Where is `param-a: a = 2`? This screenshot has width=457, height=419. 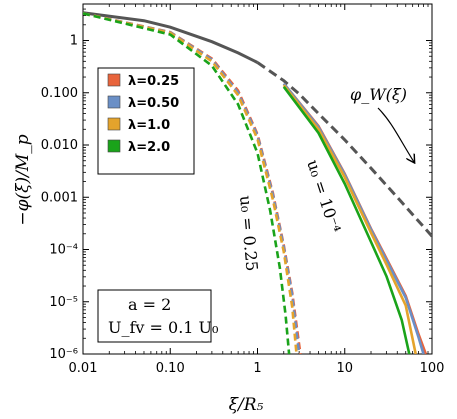
param-a: a = 2 is located at coordinates (149, 304).